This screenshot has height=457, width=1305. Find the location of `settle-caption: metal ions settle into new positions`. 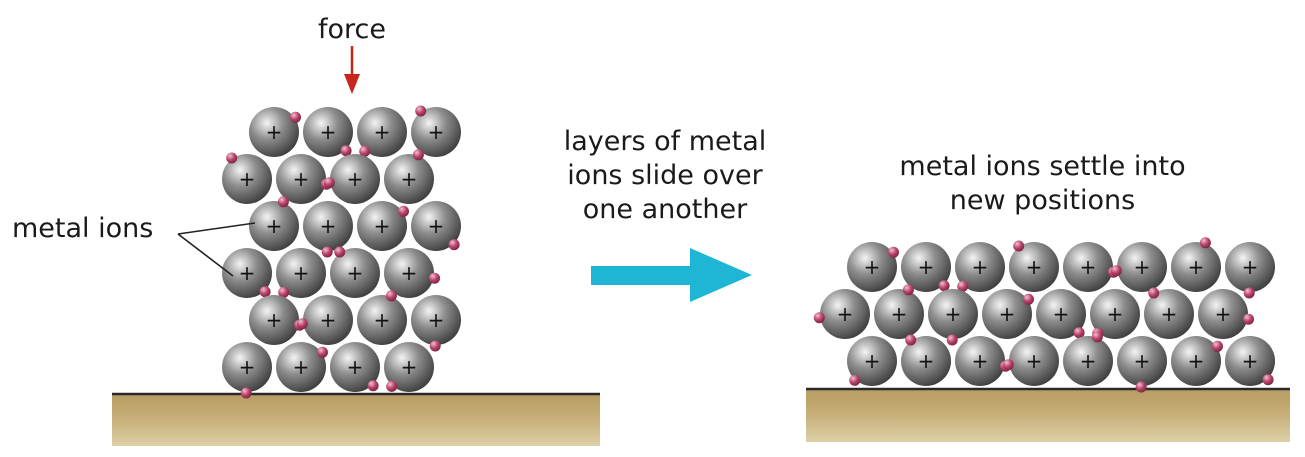

settle-caption: metal ions settle into new positions is located at coordinates (1042, 184).